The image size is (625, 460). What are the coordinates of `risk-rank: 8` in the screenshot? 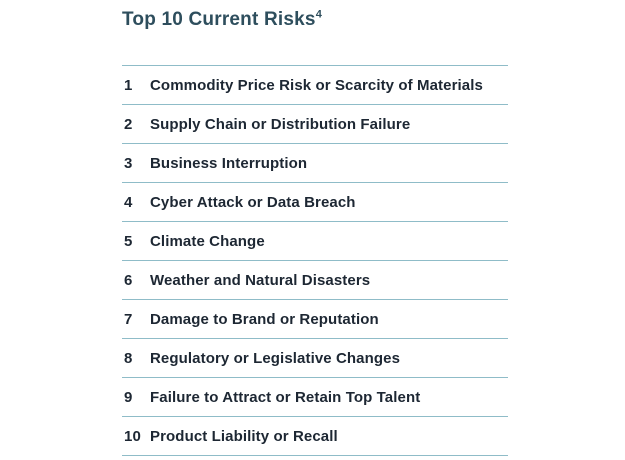 It's located at (128, 358).